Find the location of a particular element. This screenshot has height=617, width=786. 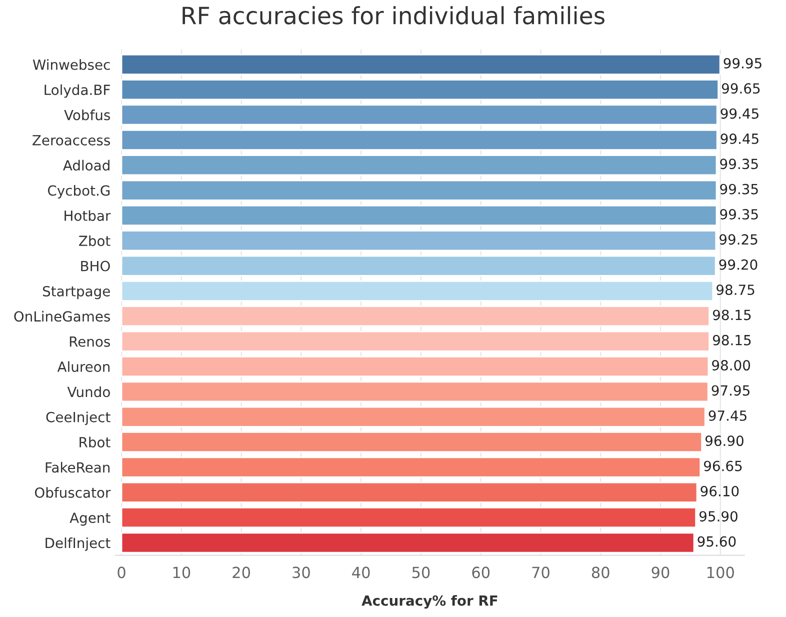

x-tick-label: 70 is located at coordinates (541, 572).